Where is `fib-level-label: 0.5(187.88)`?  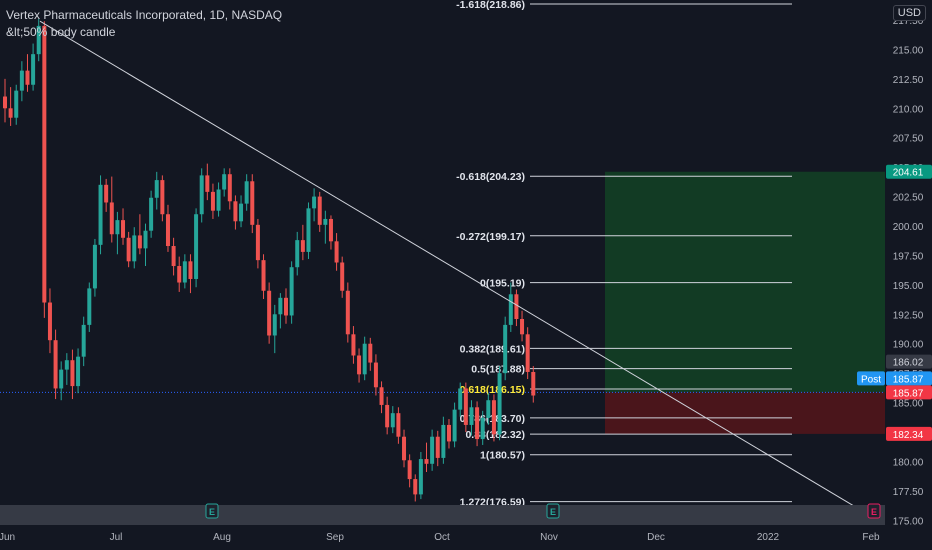 fib-level-label: 0.5(187.88) is located at coordinates (498, 370).